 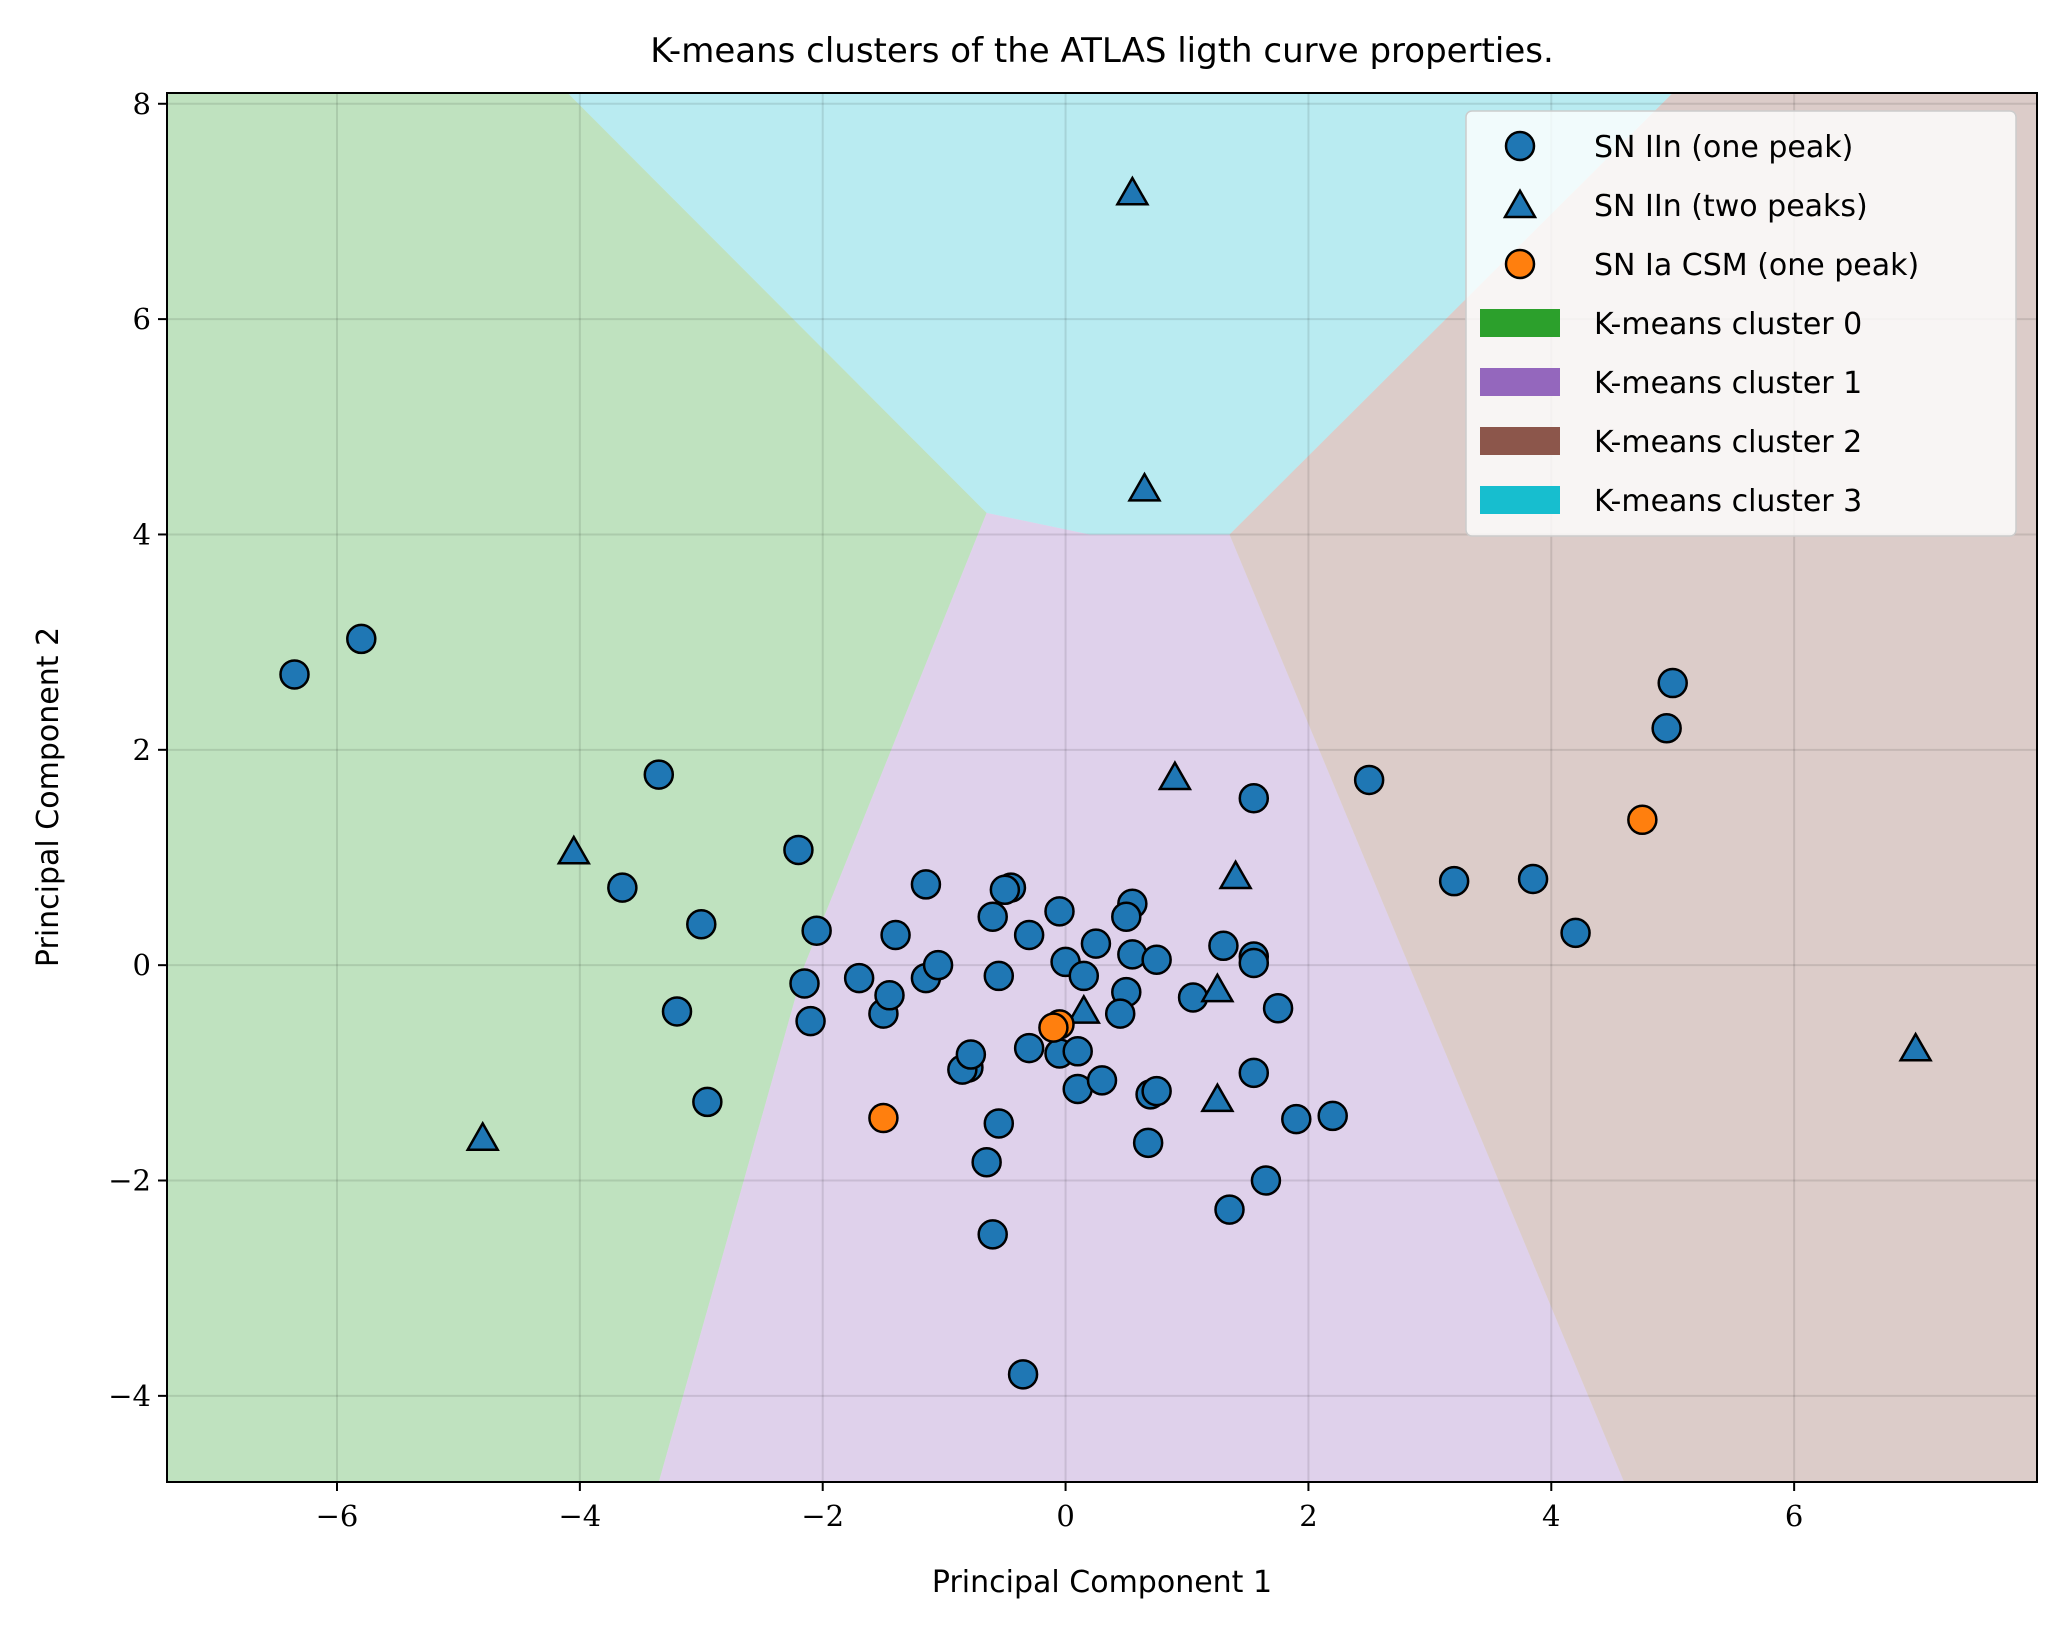 I want to click on legend-label-series-2: SN Ia CSM (one peak), so click(x=1756, y=265).